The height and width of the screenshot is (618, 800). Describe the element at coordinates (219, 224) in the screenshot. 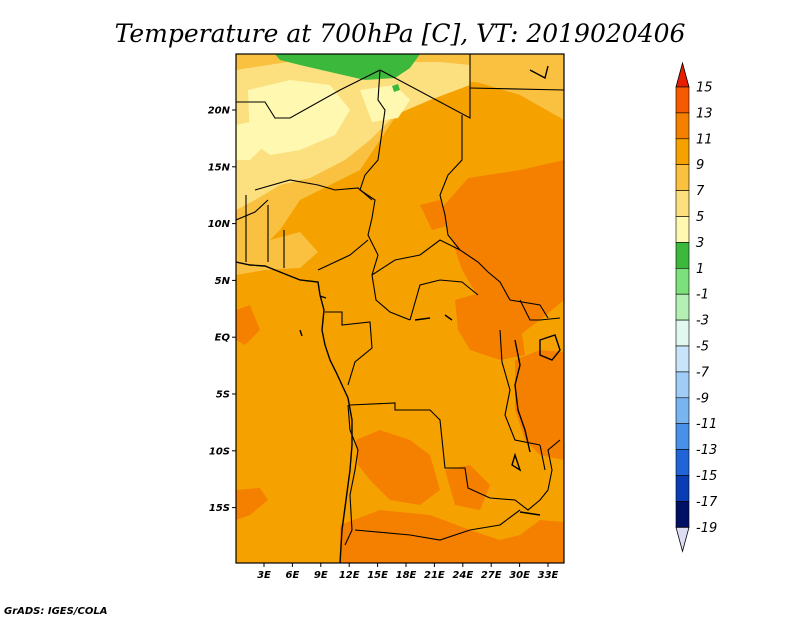

I see `lat-tick-label: 10N` at that location.